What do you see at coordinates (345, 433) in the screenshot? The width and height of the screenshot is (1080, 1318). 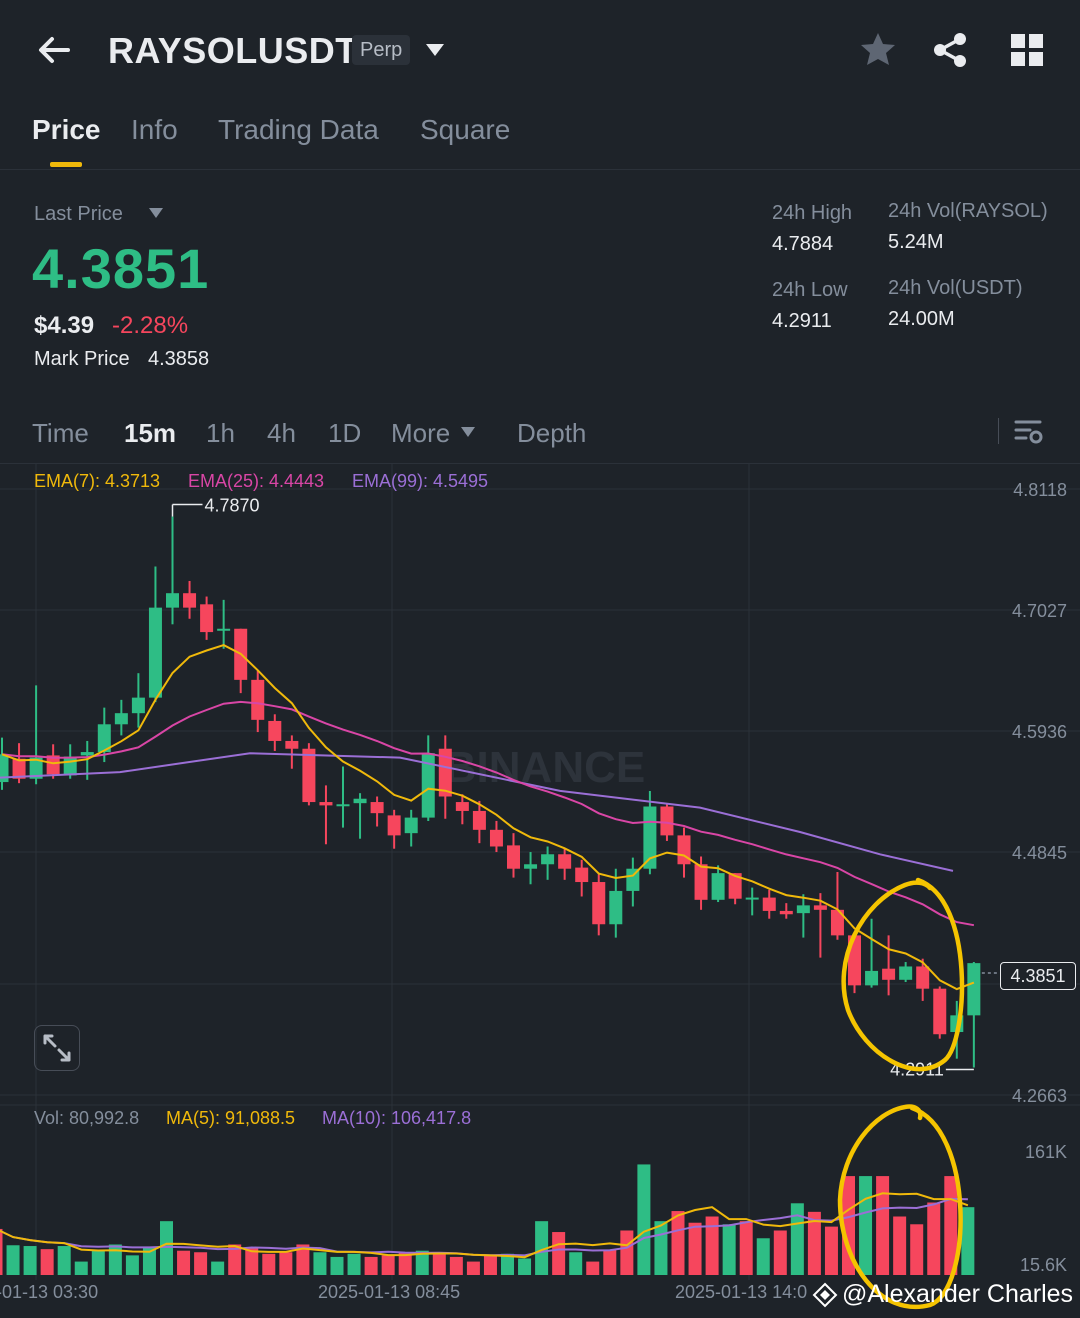 I see `tf-1d: 1D` at bounding box center [345, 433].